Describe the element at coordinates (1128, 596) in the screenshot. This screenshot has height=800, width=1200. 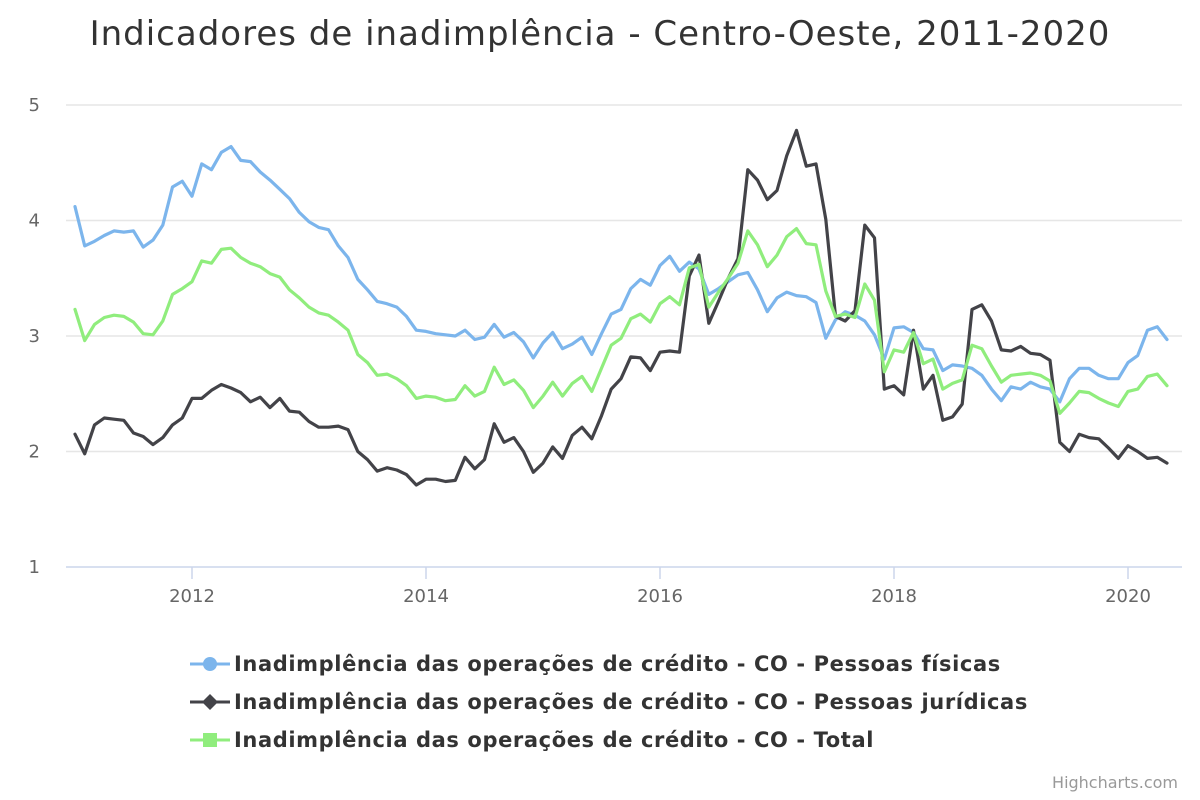
I see `x-tick-label: 2020` at that location.